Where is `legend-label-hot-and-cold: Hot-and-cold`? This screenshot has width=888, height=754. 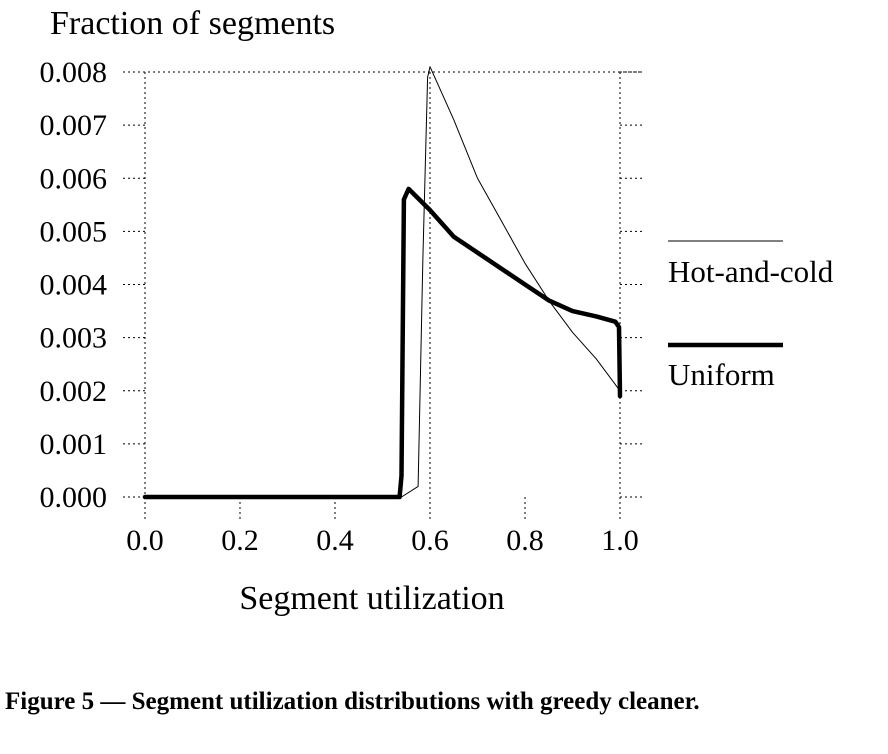 legend-label-hot-and-cold: Hot-and-cold is located at coordinates (751, 271).